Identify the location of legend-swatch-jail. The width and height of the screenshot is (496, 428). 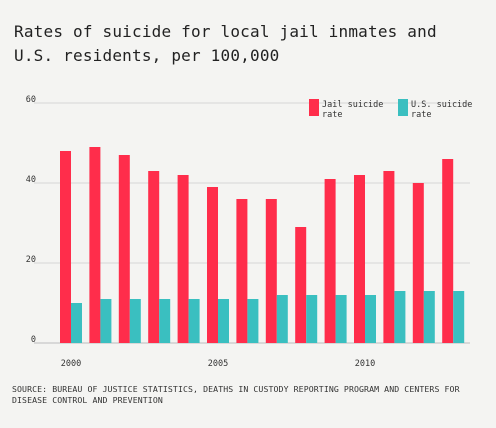
(314, 107).